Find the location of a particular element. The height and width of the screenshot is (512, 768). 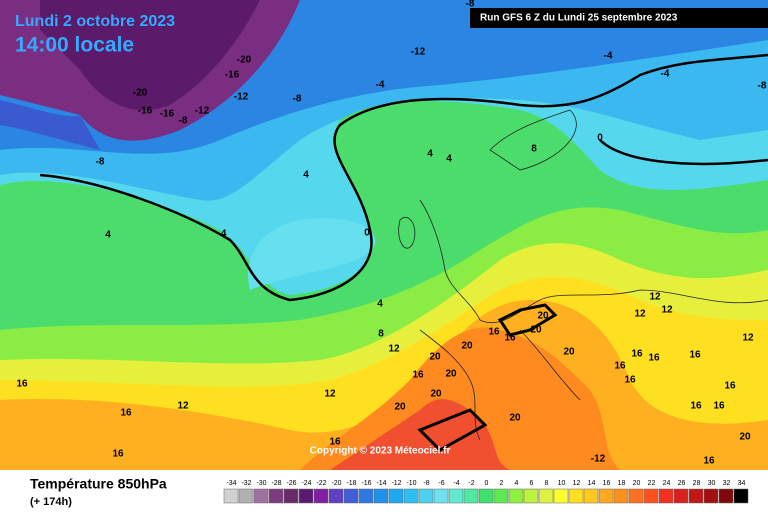

legend-label: -2 is located at coordinates (471, 483).